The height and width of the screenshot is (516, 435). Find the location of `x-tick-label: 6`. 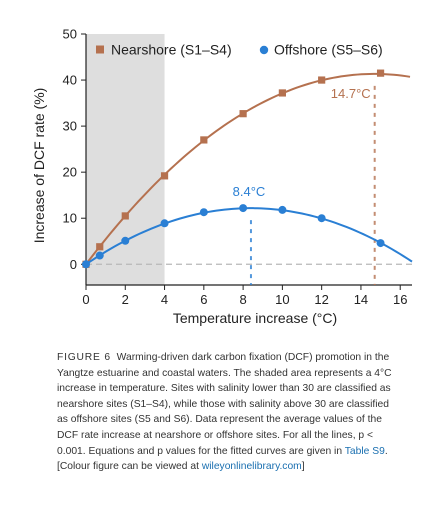

x-tick-label: 6 is located at coordinates (203, 299).